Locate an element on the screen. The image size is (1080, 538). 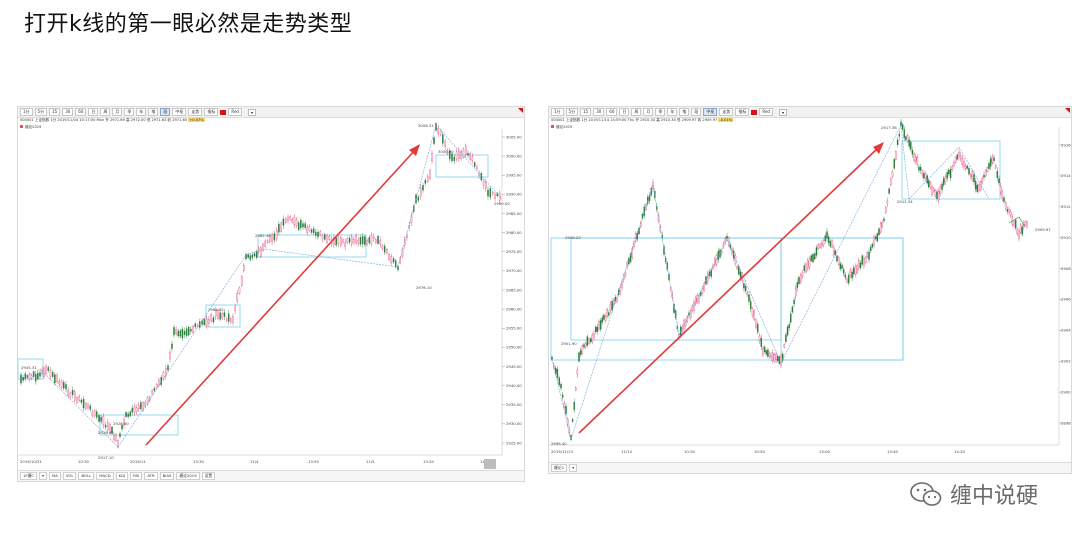
left-price-label: 2917.10 is located at coordinates (106, 457).